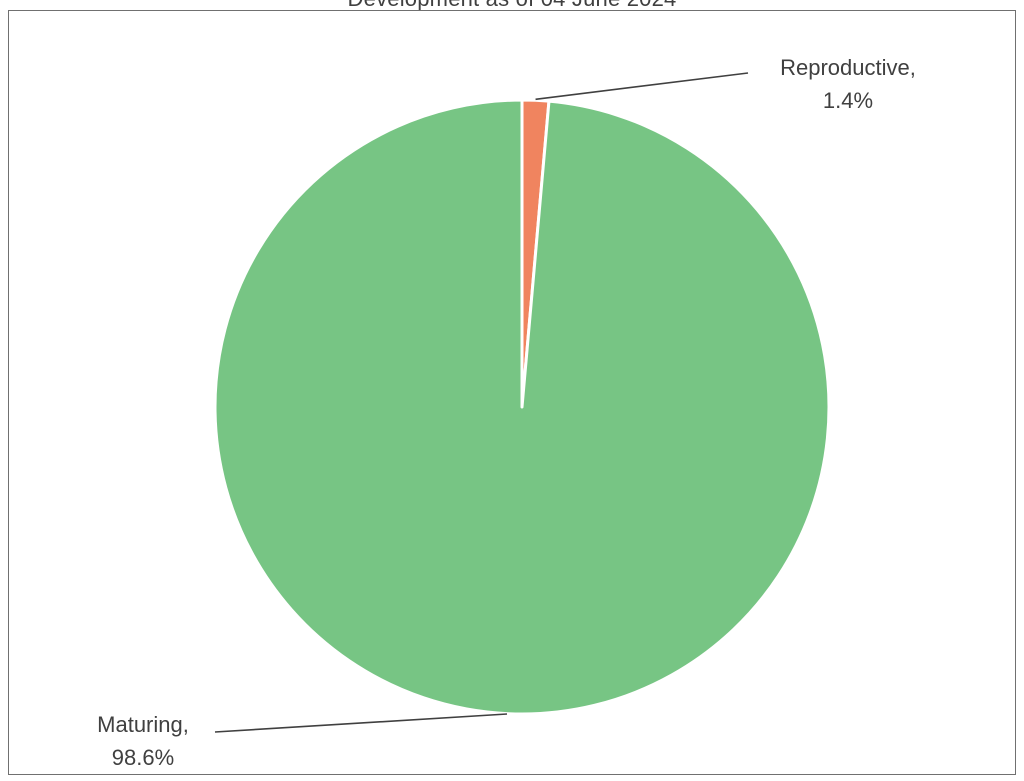 This screenshot has height=781, width=1024. What do you see at coordinates (848, 100) in the screenshot?
I see `slice-percent-reproductive: 1.4%` at bounding box center [848, 100].